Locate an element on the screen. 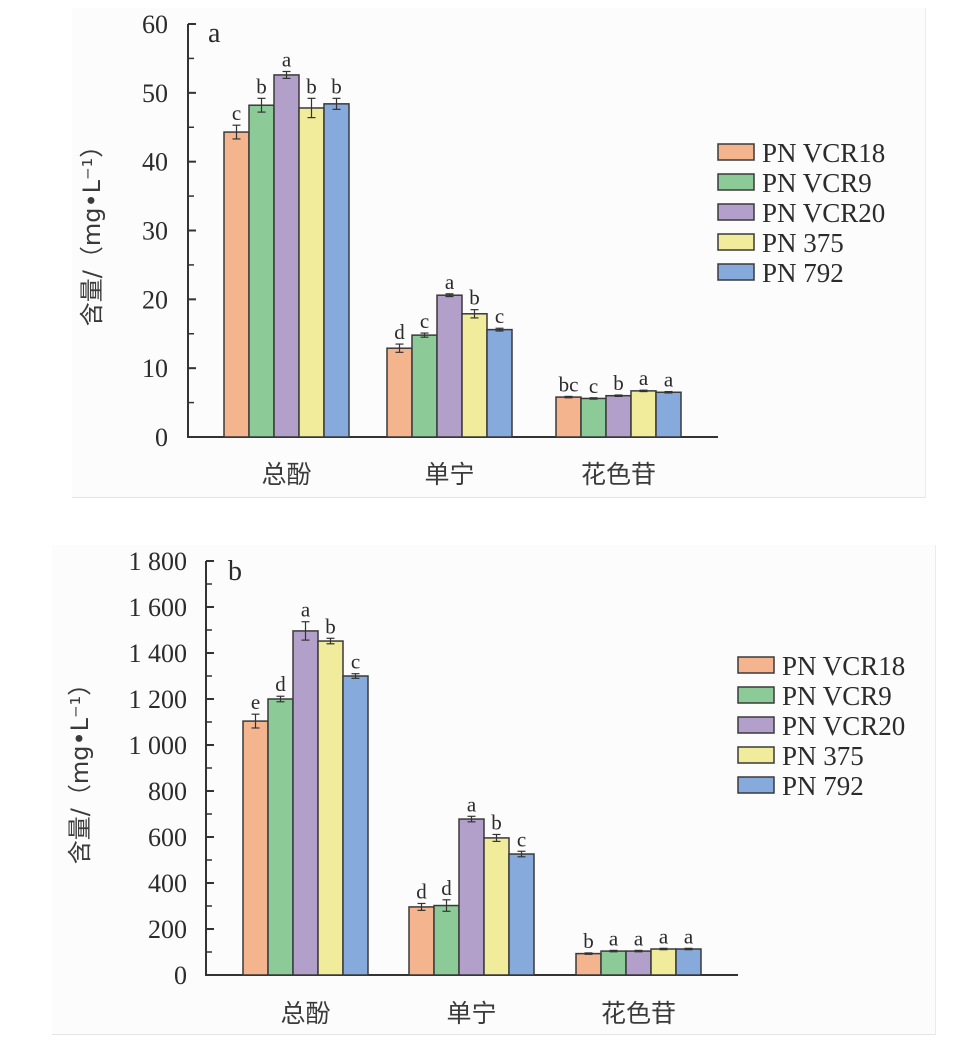 The height and width of the screenshot is (1045, 971). panel-tag: b is located at coordinates (235, 571).